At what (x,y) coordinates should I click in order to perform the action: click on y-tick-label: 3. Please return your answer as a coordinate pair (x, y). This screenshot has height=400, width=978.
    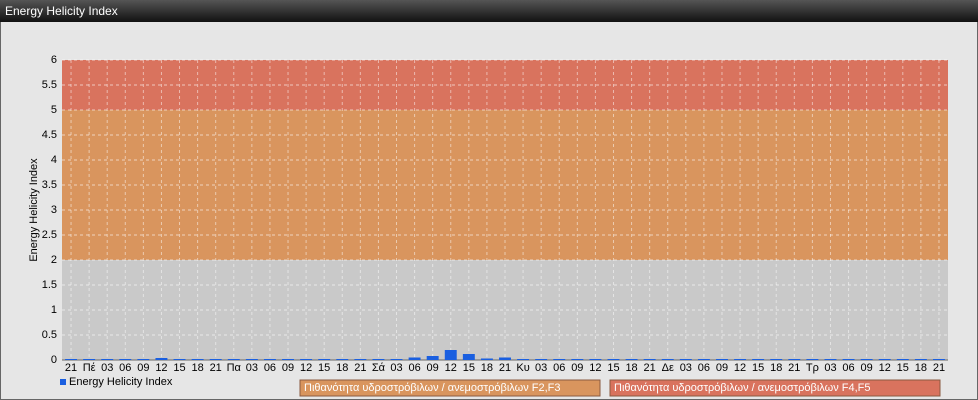
    Looking at the image, I should click on (54, 210).